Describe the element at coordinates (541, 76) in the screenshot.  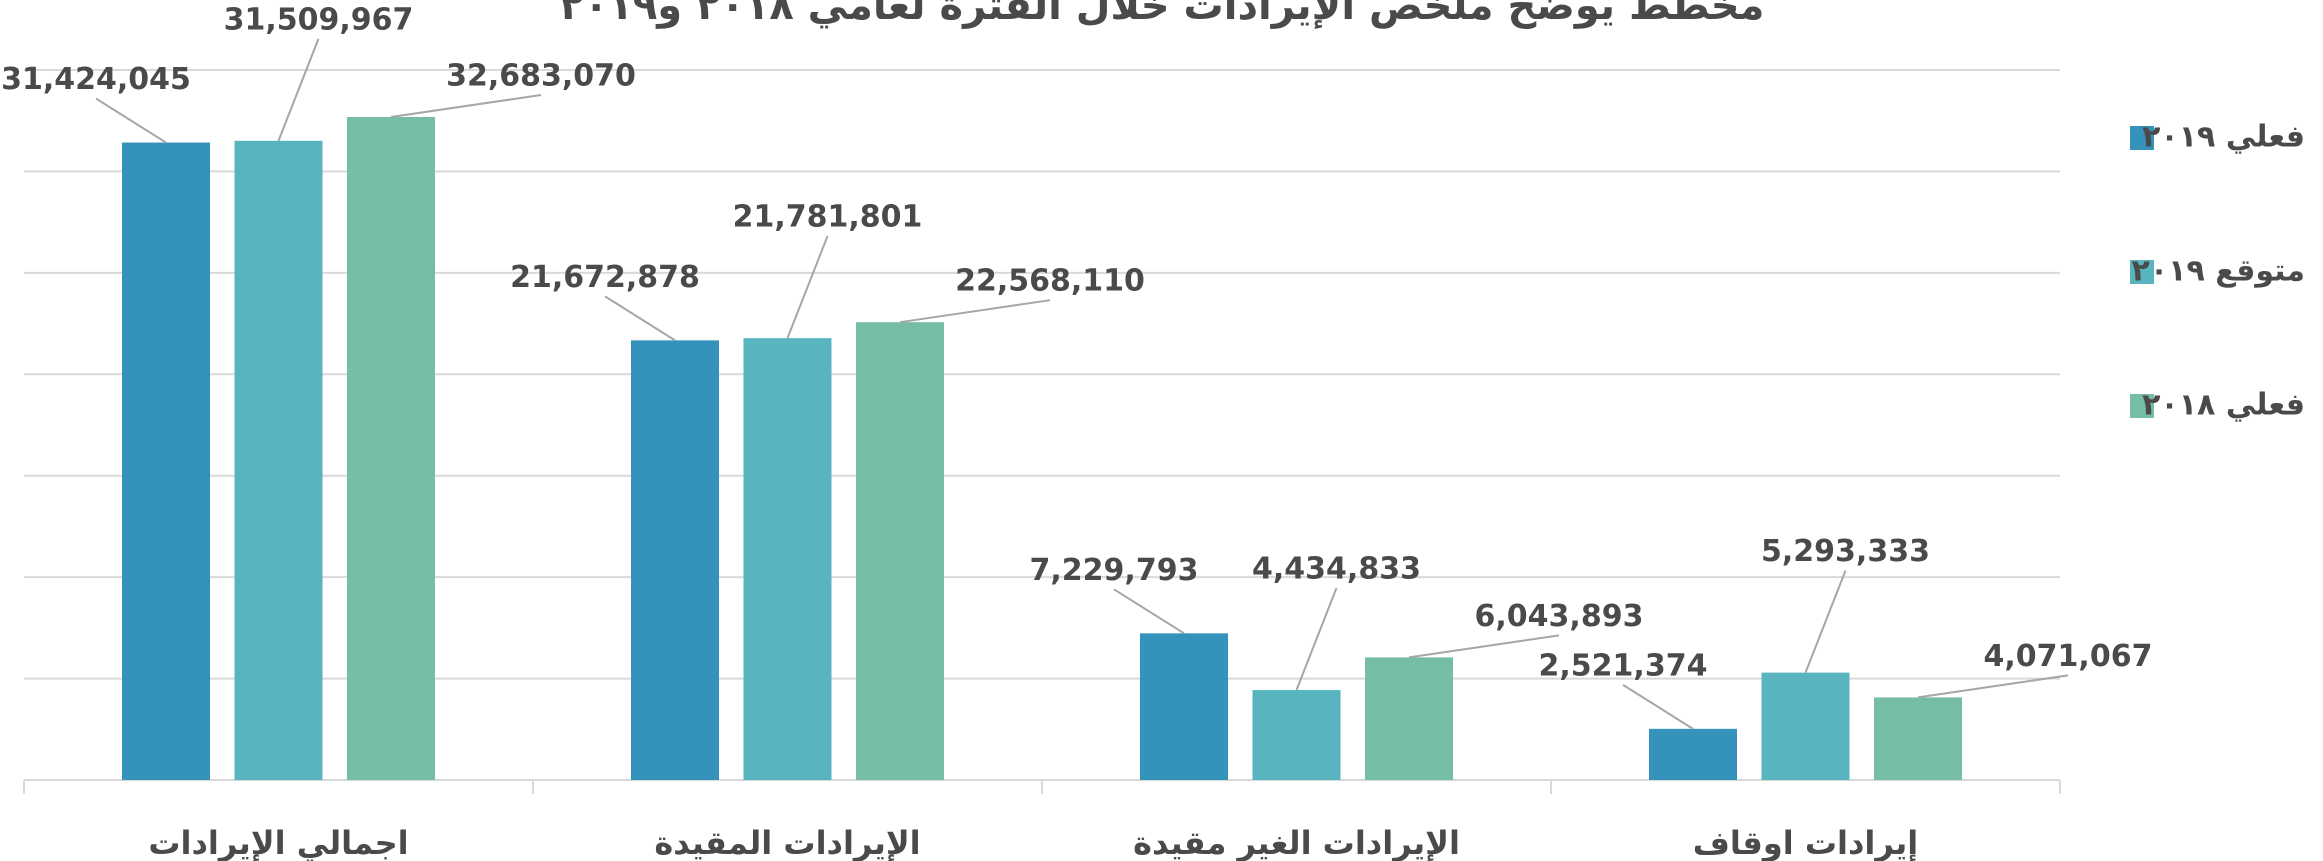
I see `data-label: 32,683,070` at that location.